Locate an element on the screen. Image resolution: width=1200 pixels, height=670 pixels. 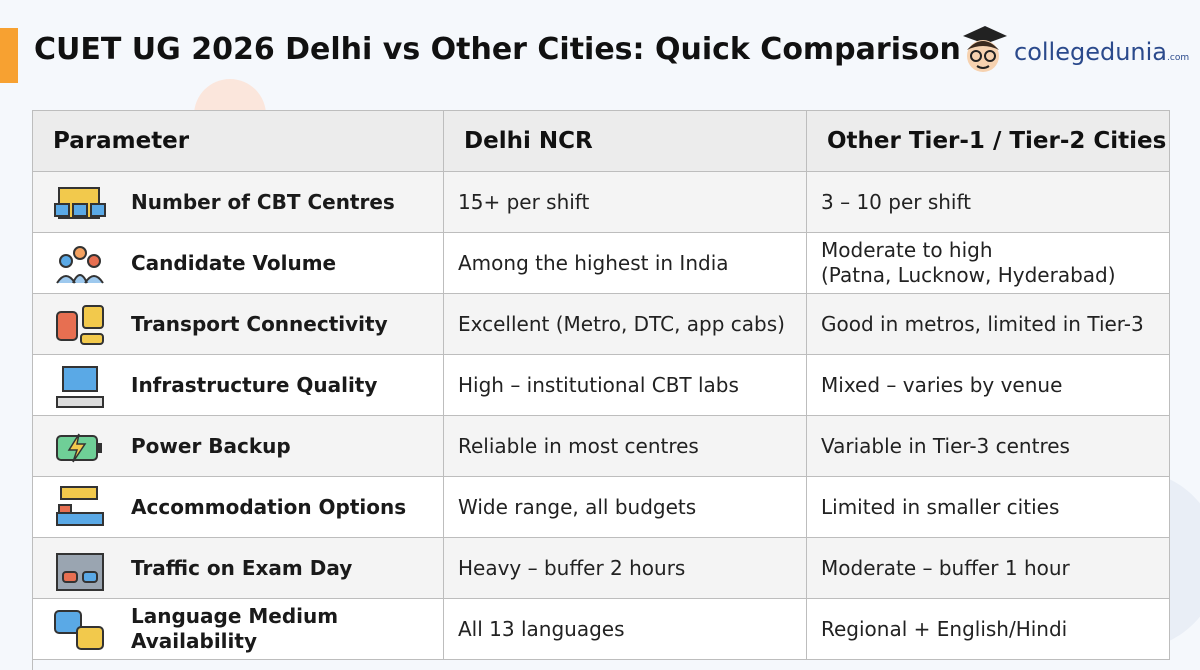
parameter-cell-text: Power Backup is located at coordinates (211, 445).